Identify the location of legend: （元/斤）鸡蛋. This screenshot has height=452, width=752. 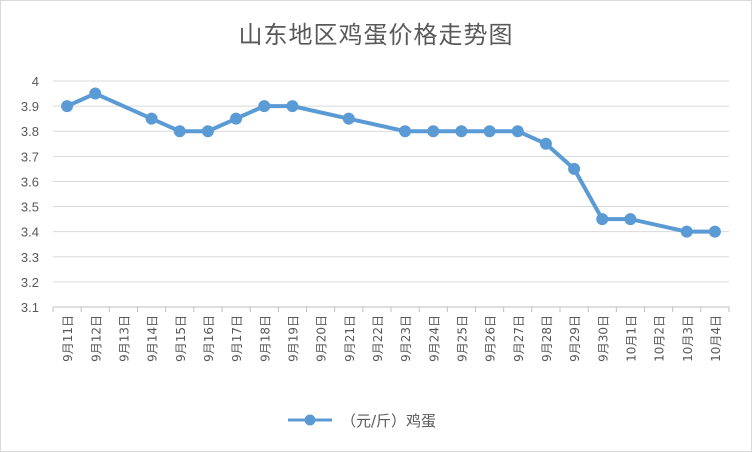
(362, 421).